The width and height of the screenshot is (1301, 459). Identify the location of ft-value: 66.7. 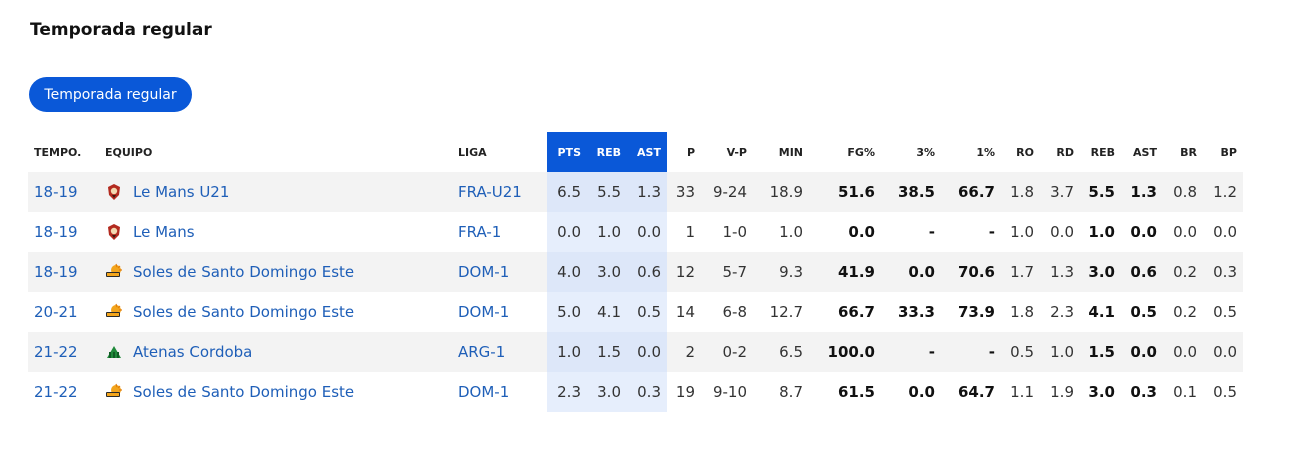
(971, 192).